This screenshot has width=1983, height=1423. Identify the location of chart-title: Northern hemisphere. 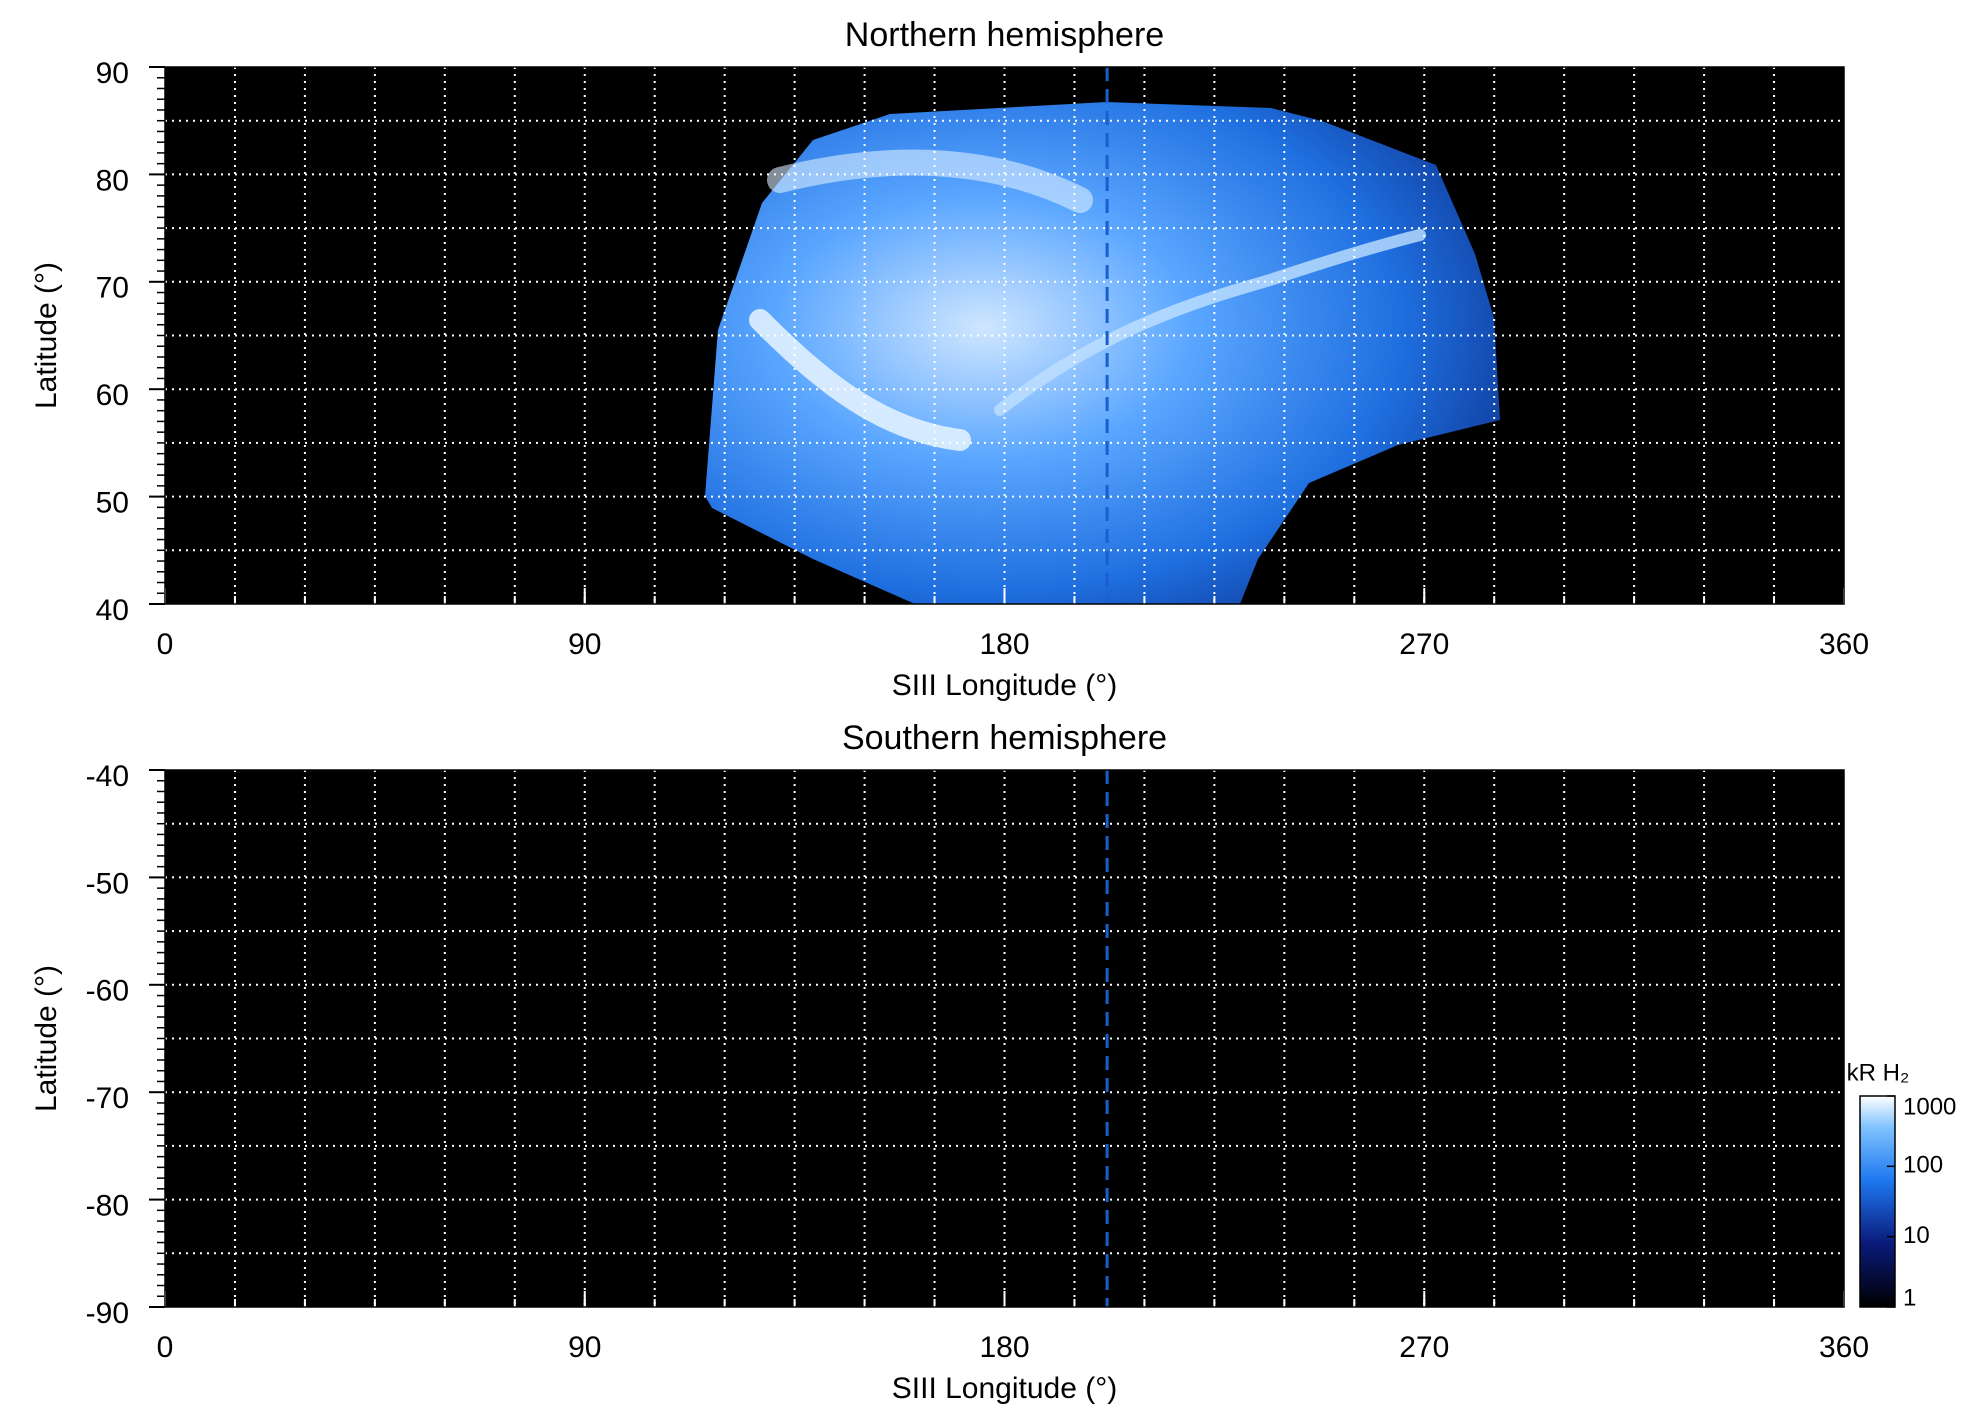
(1004, 35).